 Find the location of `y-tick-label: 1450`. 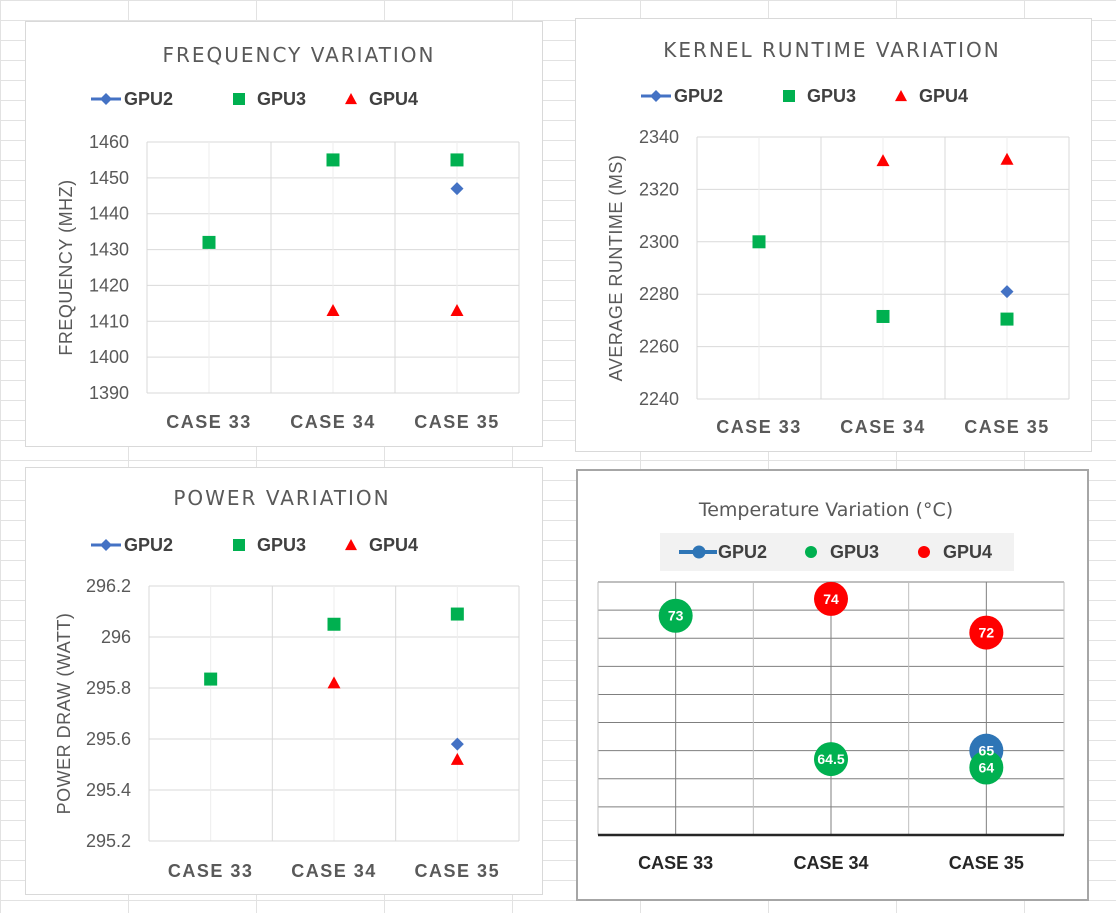

y-tick-label: 1450 is located at coordinates (109, 178).